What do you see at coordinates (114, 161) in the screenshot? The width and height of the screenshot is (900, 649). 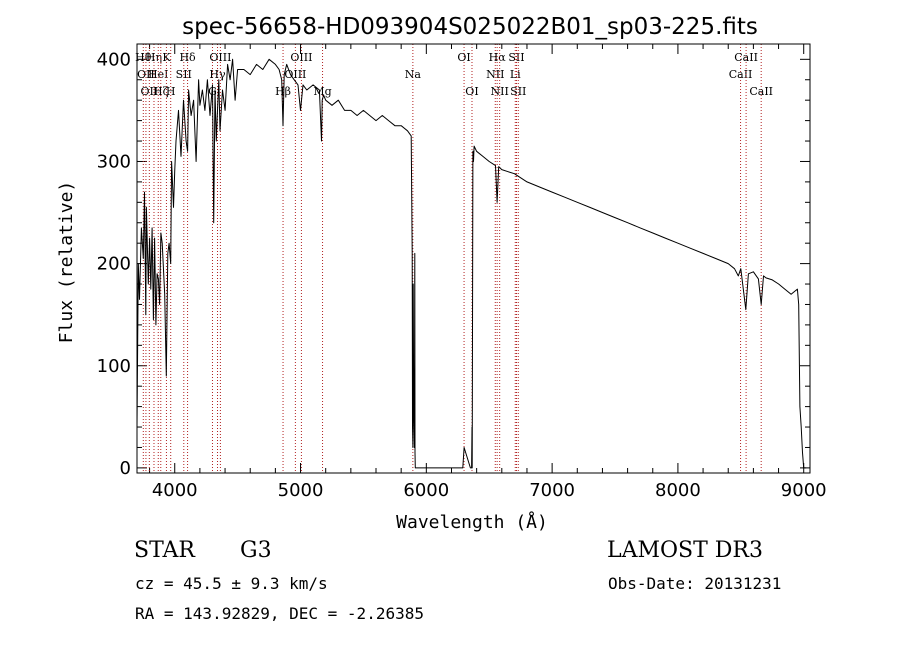 I see `y-tick-label: 300` at bounding box center [114, 161].